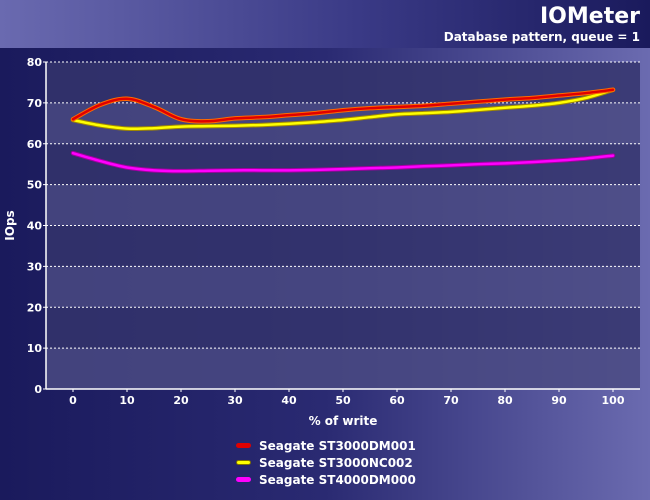 This screenshot has height=500, width=650. What do you see at coordinates (613, 400) in the screenshot?
I see `x-tick-label: 100` at bounding box center [613, 400].